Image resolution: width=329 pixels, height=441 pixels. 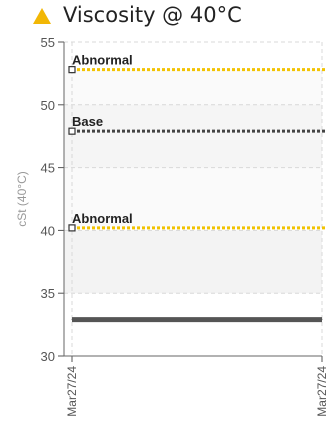 What do you see at coordinates (42, 16) in the screenshot?
I see `warning-triangle-icon` at bounding box center [42, 16].